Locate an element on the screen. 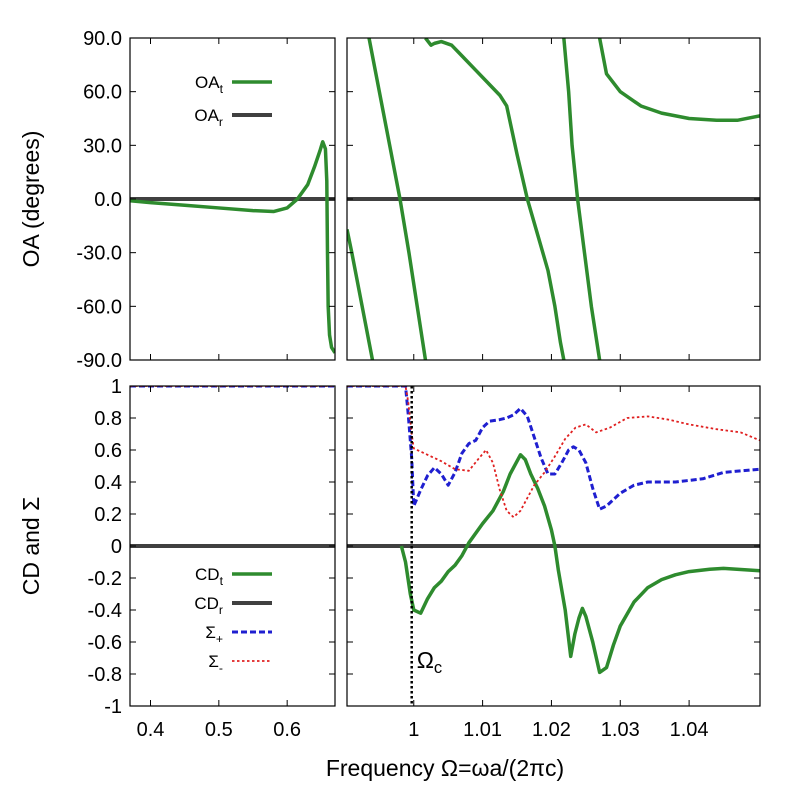 This screenshot has height=789, width=789. cd-right-xtick-label: 1 is located at coordinates (413, 730).